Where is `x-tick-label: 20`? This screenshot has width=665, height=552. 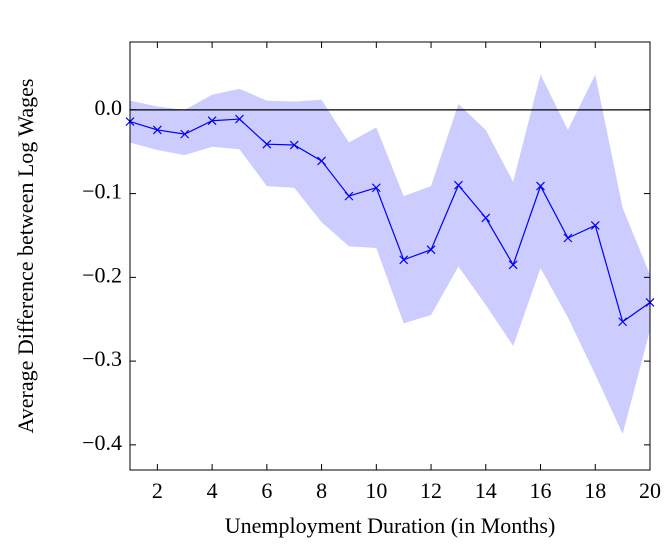
x-tick-label: 20 is located at coordinates (650, 490).